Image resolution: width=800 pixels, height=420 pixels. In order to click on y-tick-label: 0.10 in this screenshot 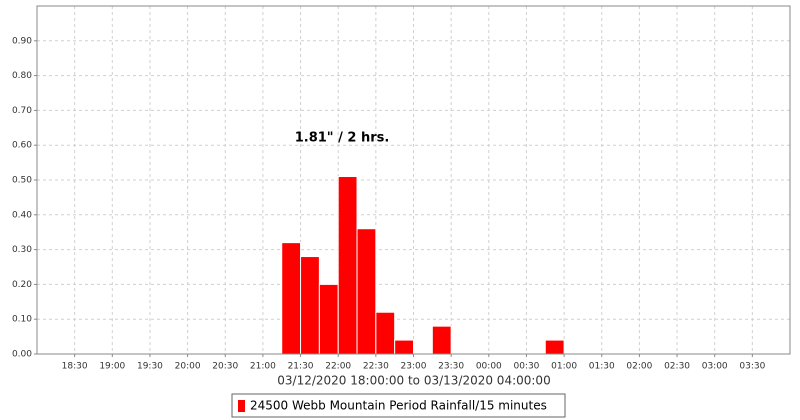, I will do `click(22, 320)`.